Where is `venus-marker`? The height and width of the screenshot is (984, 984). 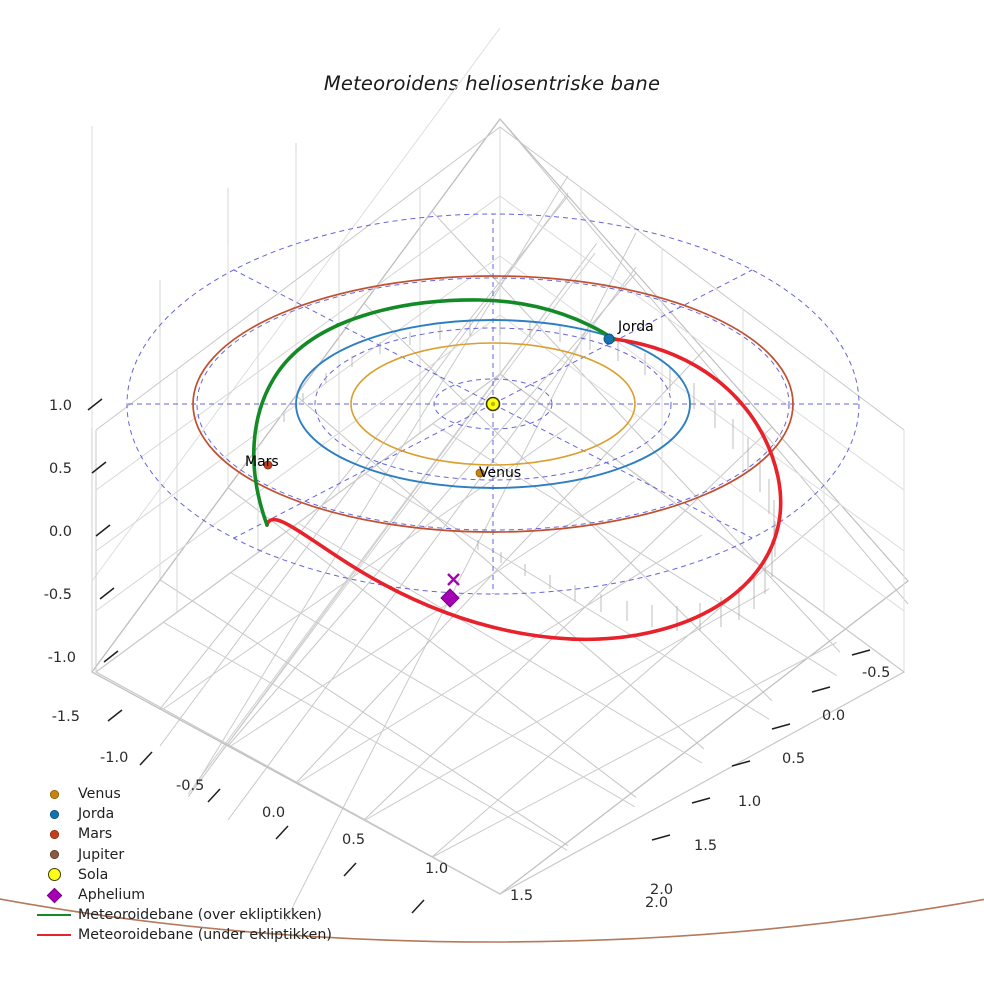
venus-marker is located at coordinates (480, 473).